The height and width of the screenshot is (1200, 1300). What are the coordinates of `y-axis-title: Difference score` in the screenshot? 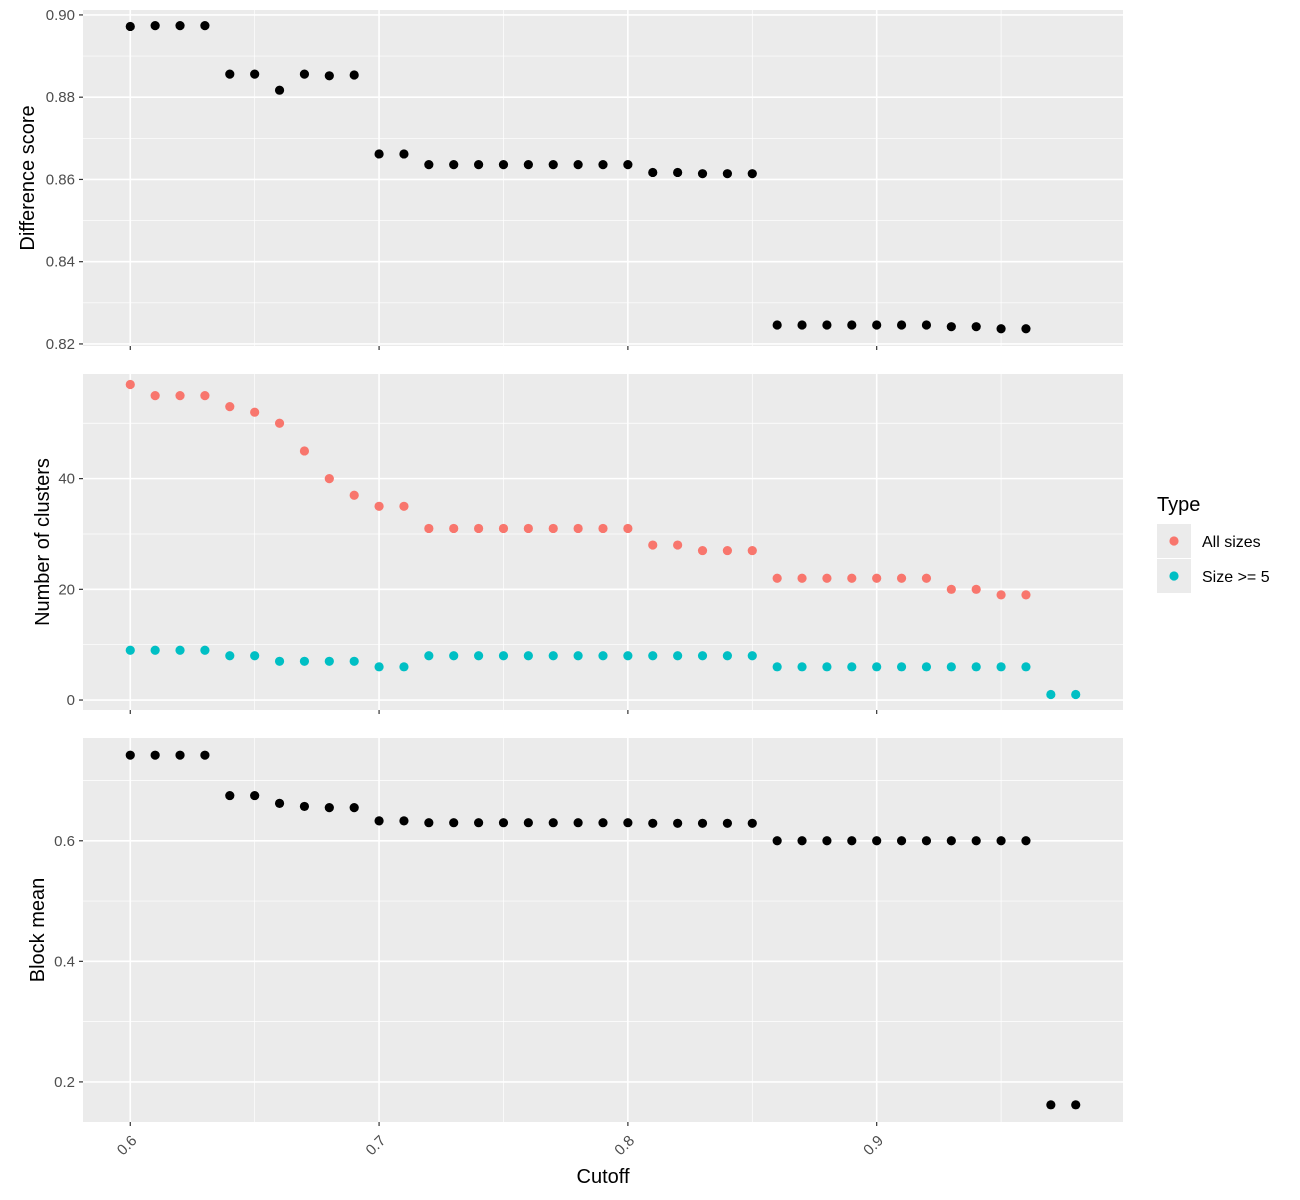 It's located at (28, 177).